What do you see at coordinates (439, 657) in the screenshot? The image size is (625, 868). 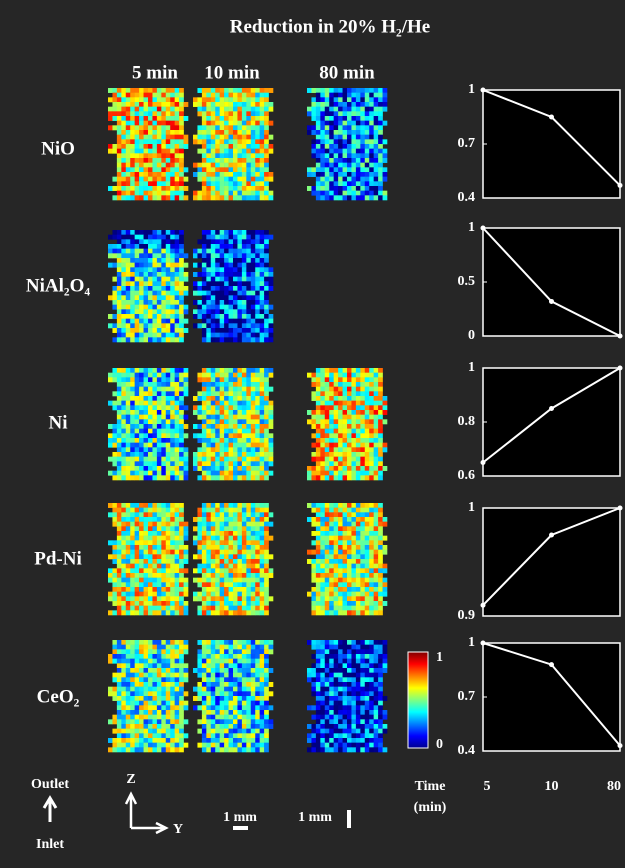 I see `colorbar-label: 1` at bounding box center [439, 657].